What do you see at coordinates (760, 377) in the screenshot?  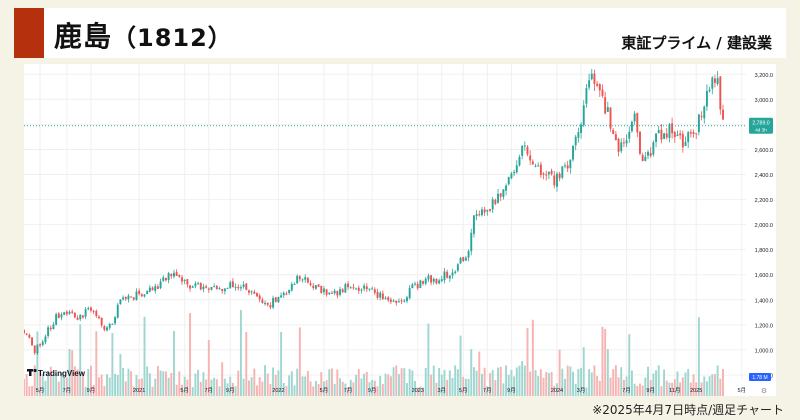 I see `last-volume-badge: 1.78 M` at bounding box center [760, 377].